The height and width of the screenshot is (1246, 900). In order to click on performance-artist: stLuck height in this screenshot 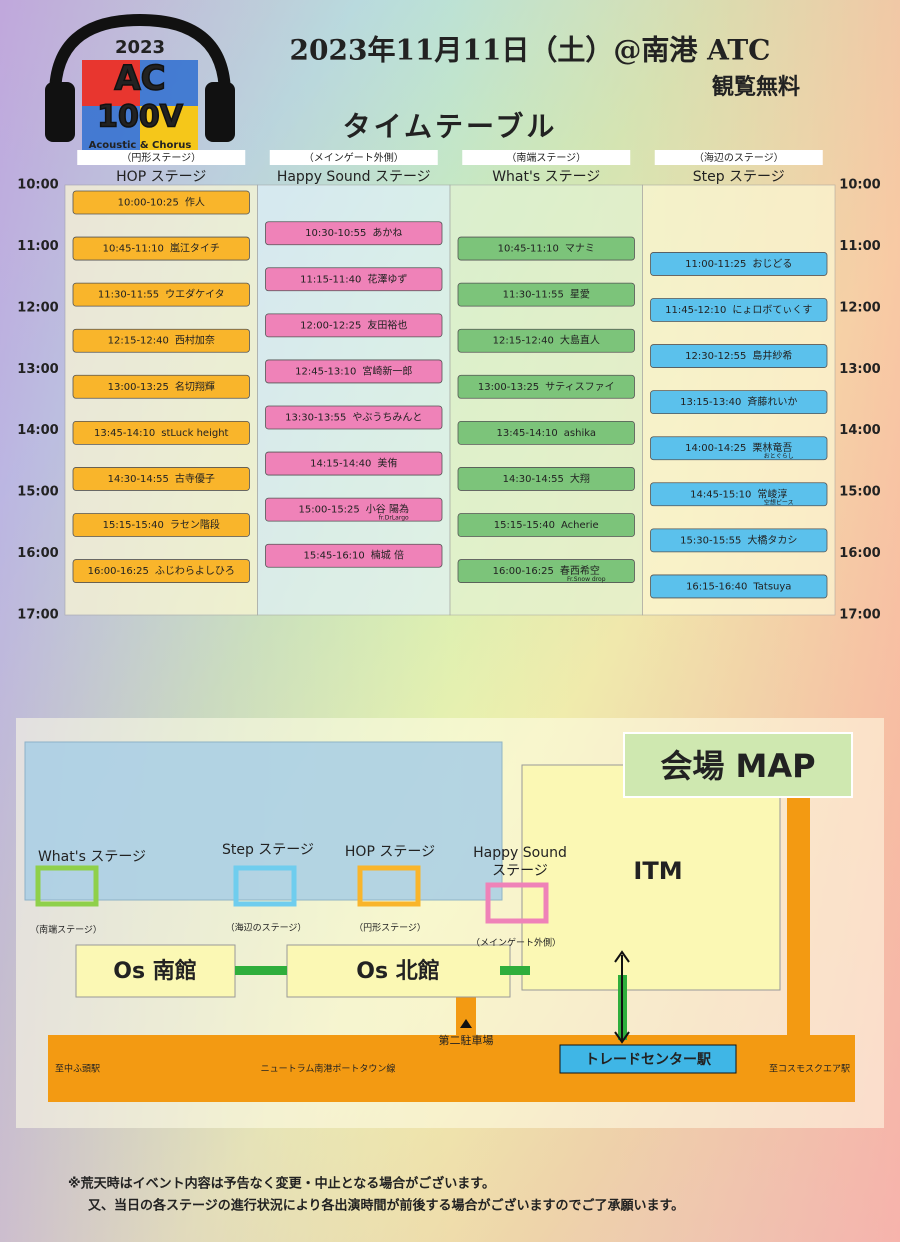, I will do `click(194, 433)`.